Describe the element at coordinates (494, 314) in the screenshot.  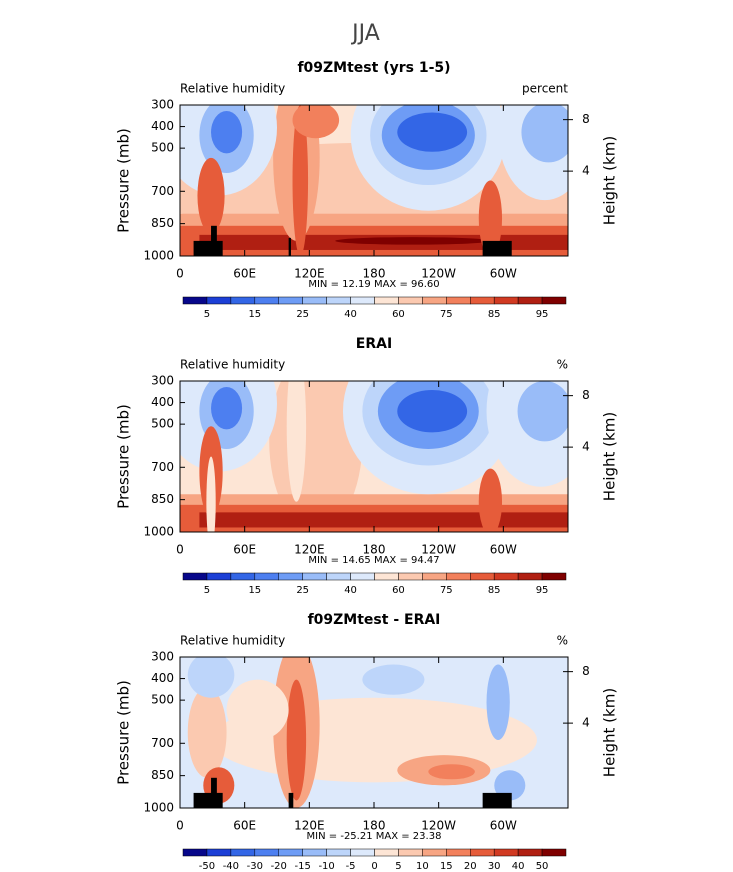
I see `colorbar-label: 85` at that location.